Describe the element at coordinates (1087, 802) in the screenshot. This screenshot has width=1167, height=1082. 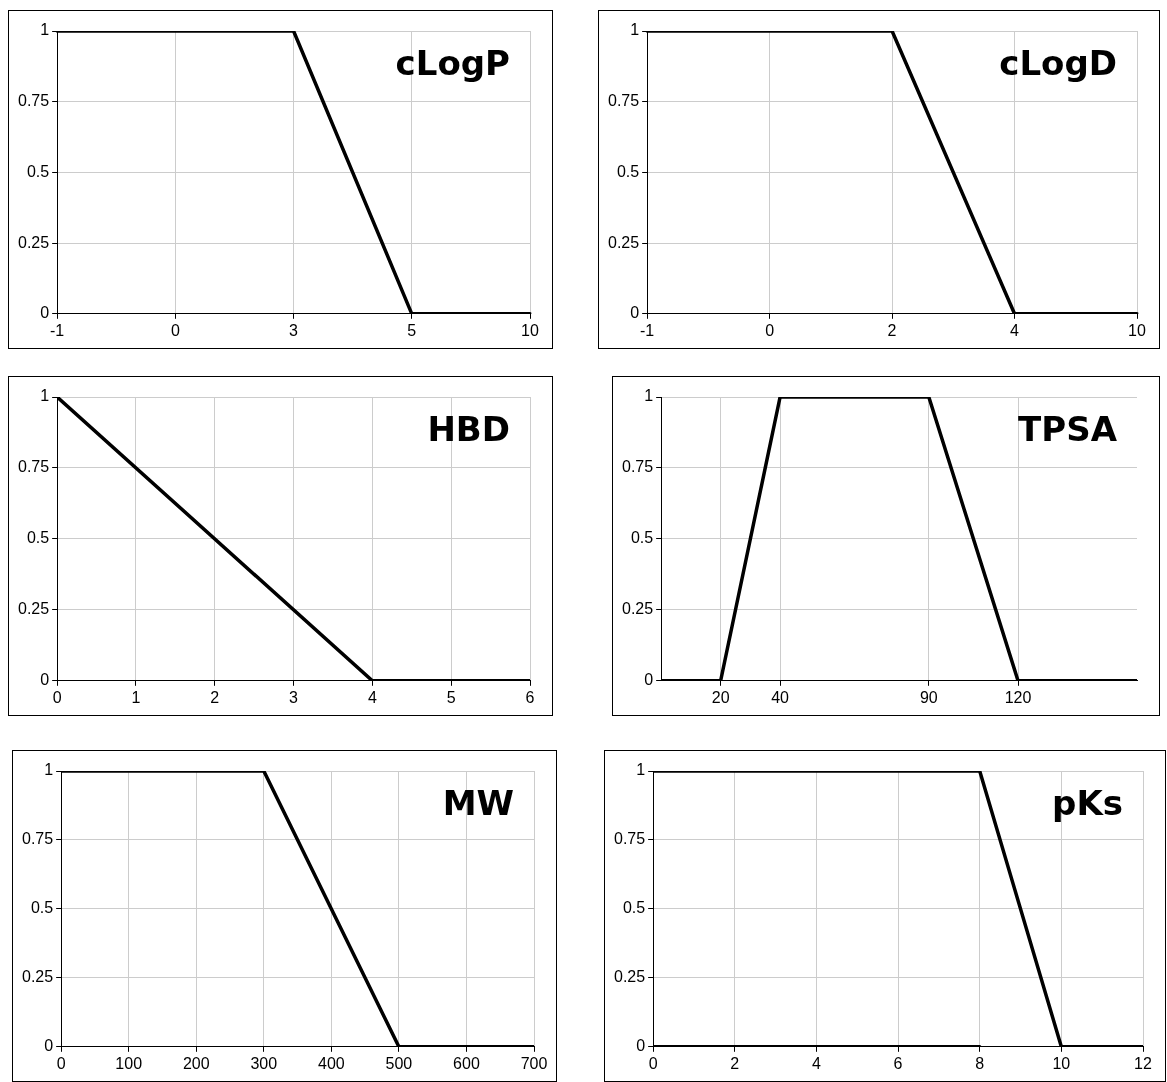
I see `chart-title: pKs` at that location.